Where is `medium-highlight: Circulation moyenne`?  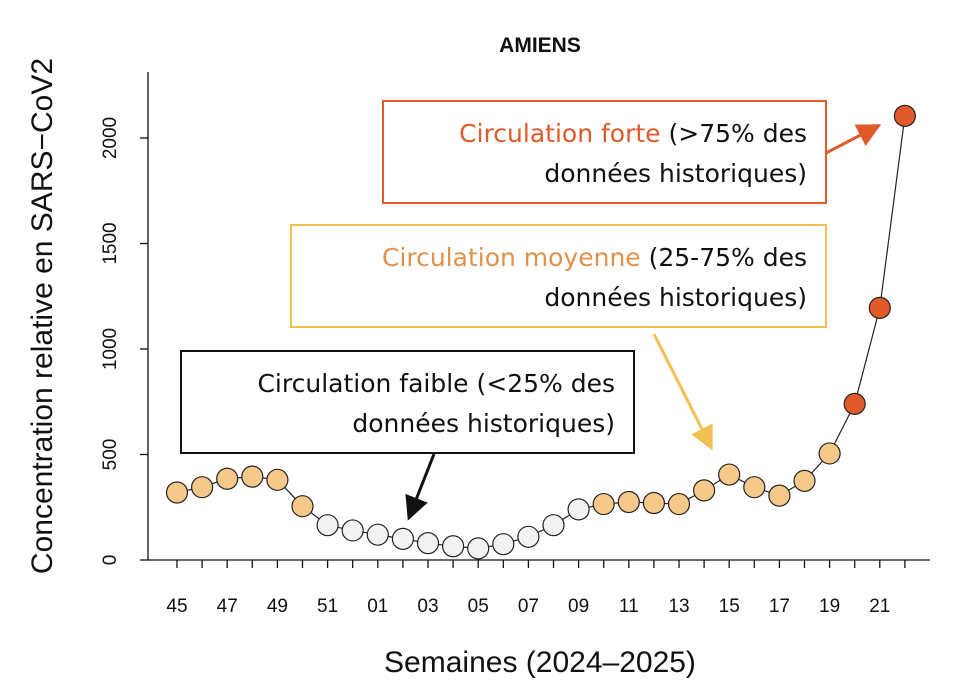 medium-highlight: Circulation moyenne is located at coordinates (511, 257).